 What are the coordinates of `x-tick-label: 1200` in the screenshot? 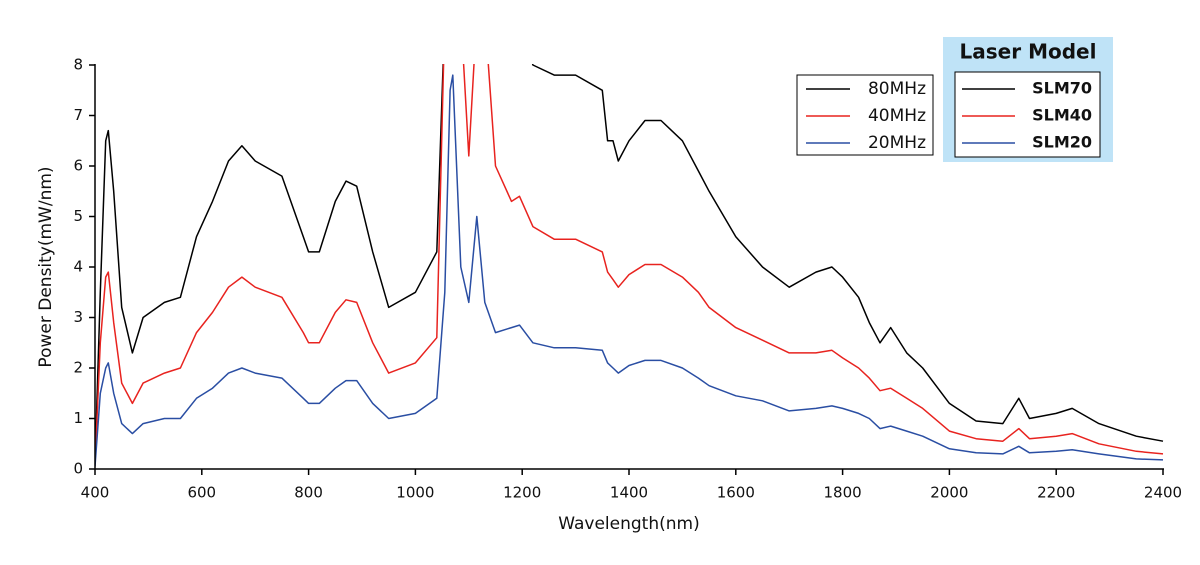 It's located at (522, 493).